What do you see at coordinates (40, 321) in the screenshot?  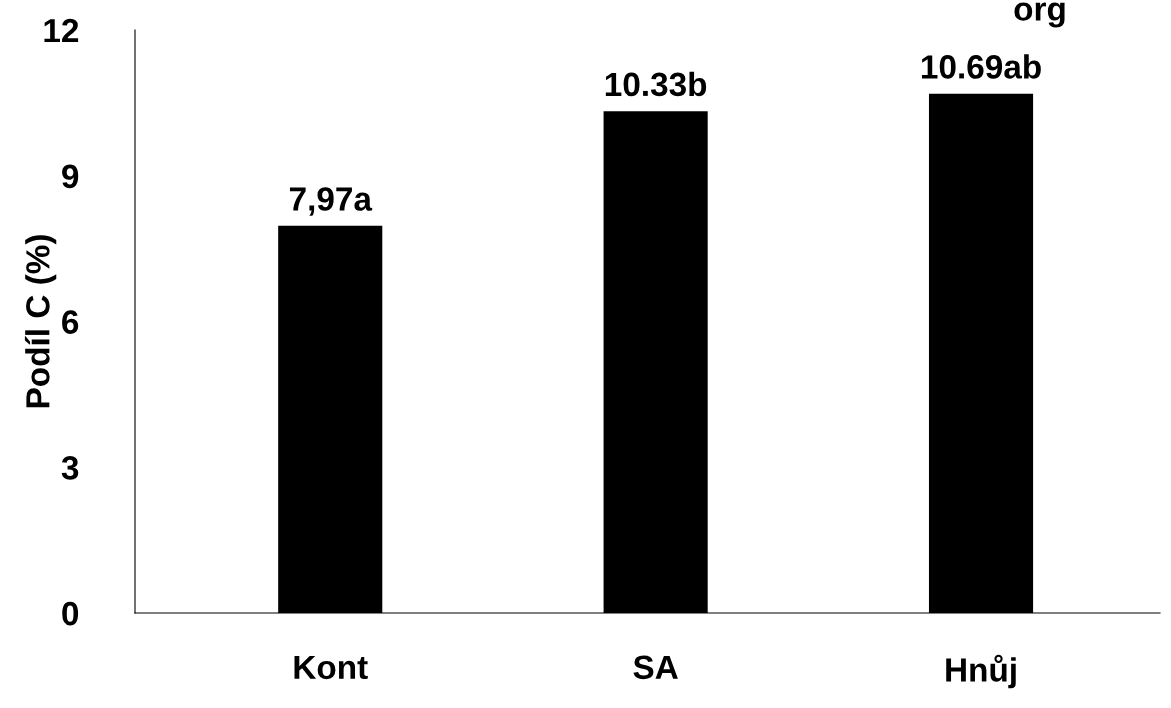 I see `y-axis-title: Podíl C (%)` at bounding box center [40, 321].